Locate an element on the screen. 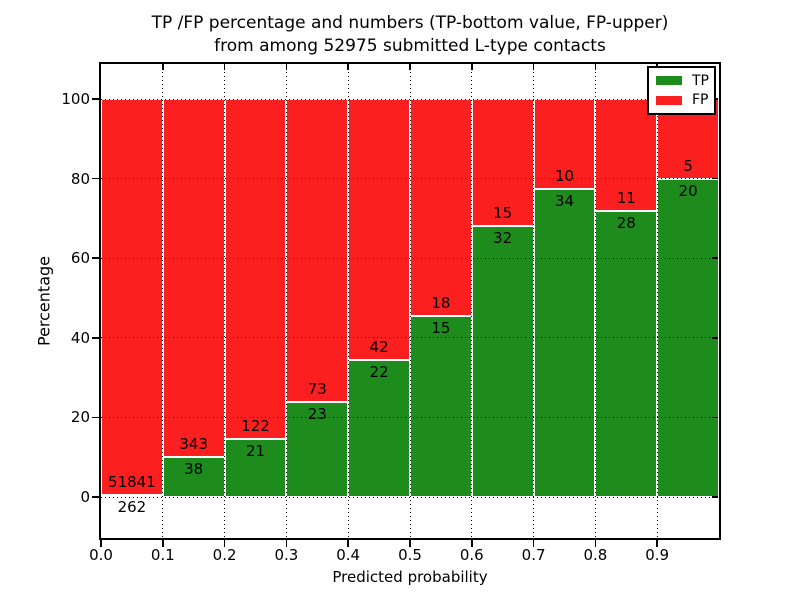 The width and height of the screenshot is (800, 600). y-tick-label-80: 80 is located at coordinates (80, 178).